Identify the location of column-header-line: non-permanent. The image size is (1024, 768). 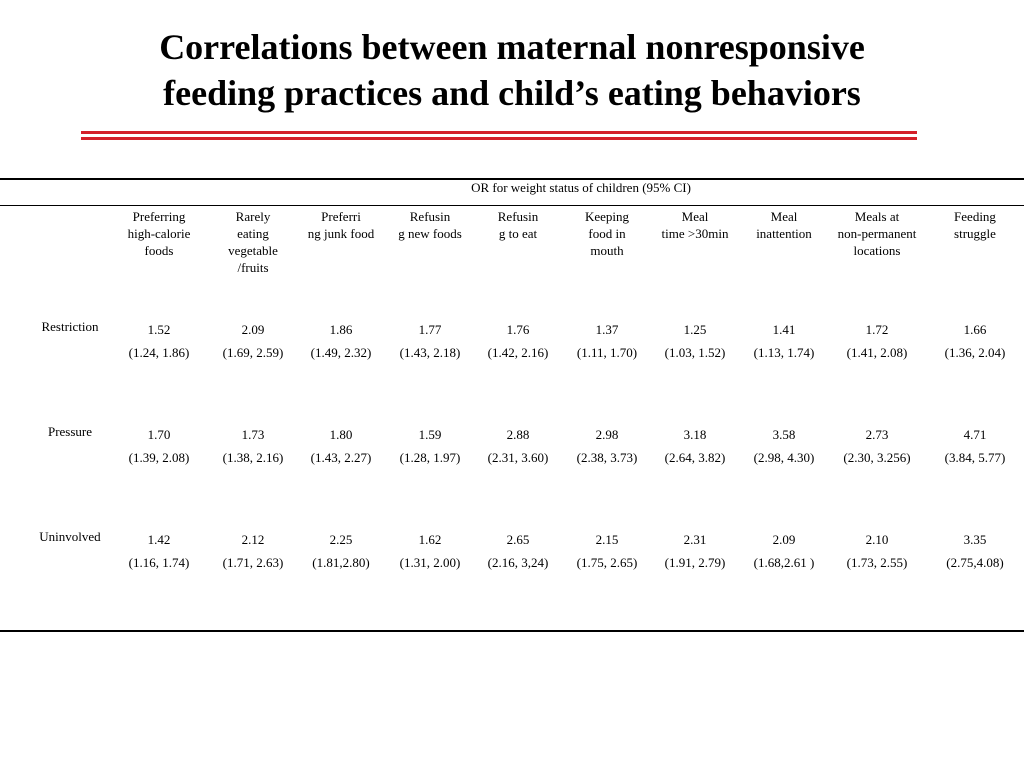
(877, 233).